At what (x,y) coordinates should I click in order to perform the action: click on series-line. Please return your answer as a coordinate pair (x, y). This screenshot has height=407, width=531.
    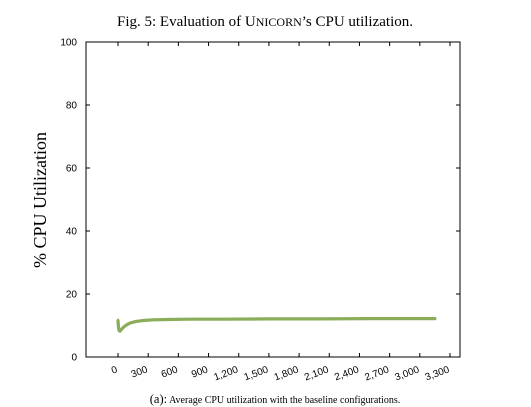
    Looking at the image, I should click on (276, 325).